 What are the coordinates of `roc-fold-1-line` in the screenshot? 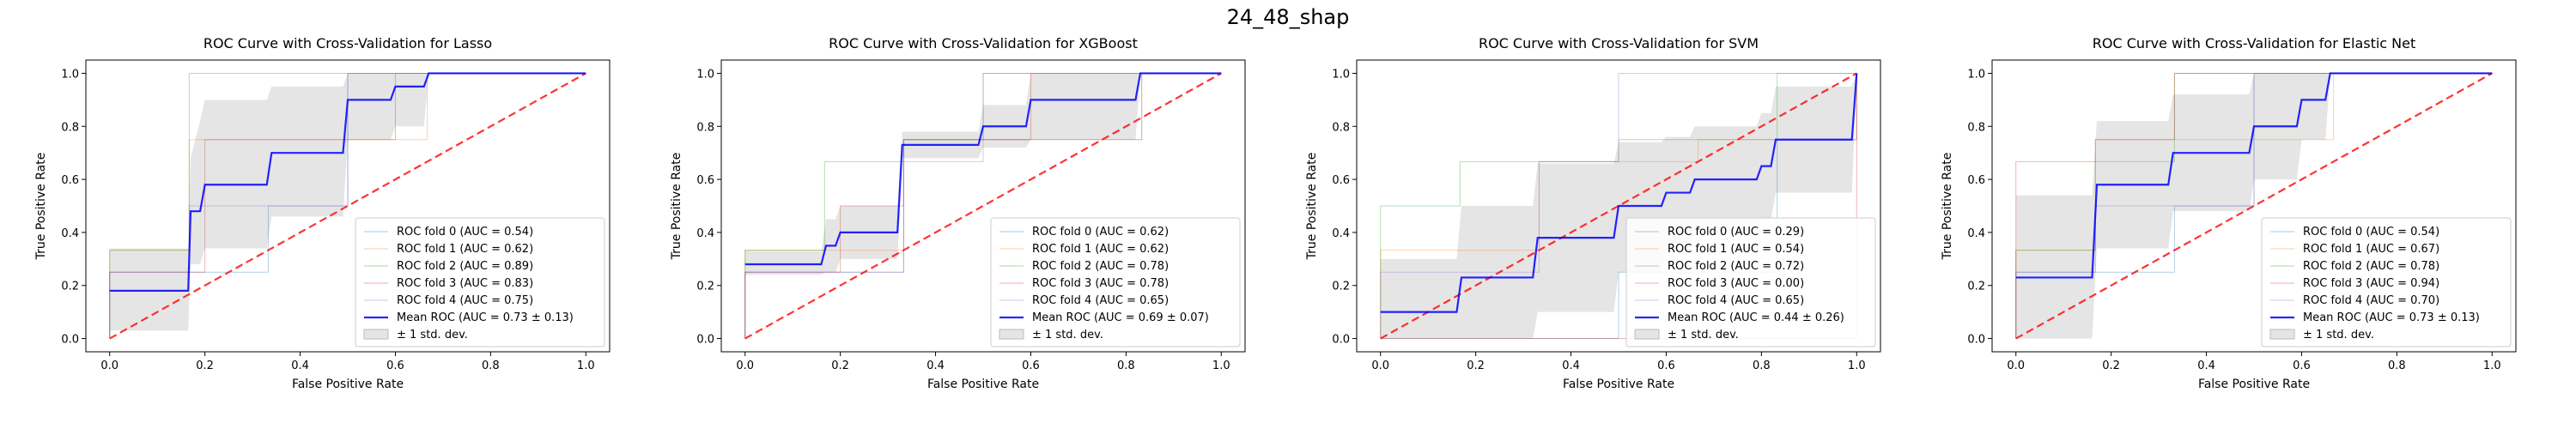 It's located at (347, 205).